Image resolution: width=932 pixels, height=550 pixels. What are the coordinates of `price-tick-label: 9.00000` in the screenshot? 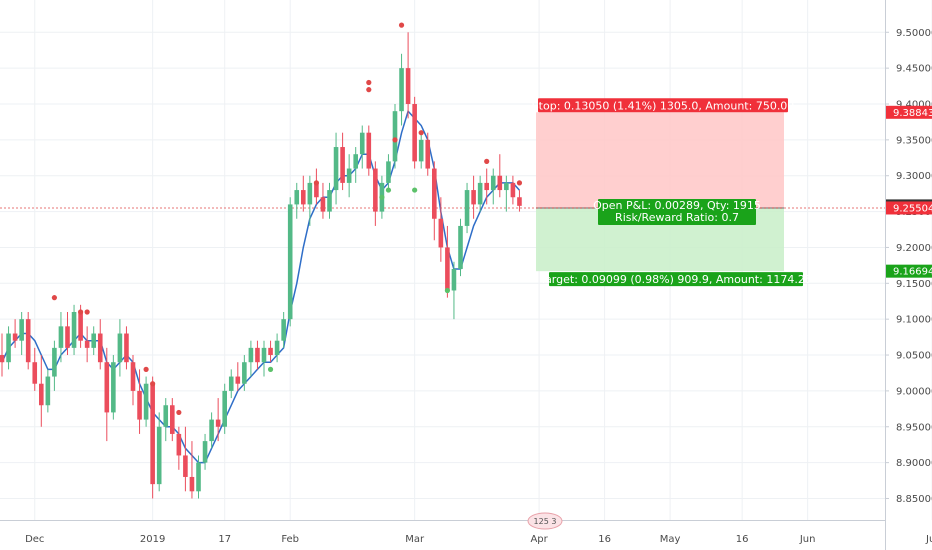 It's located at (914, 391).